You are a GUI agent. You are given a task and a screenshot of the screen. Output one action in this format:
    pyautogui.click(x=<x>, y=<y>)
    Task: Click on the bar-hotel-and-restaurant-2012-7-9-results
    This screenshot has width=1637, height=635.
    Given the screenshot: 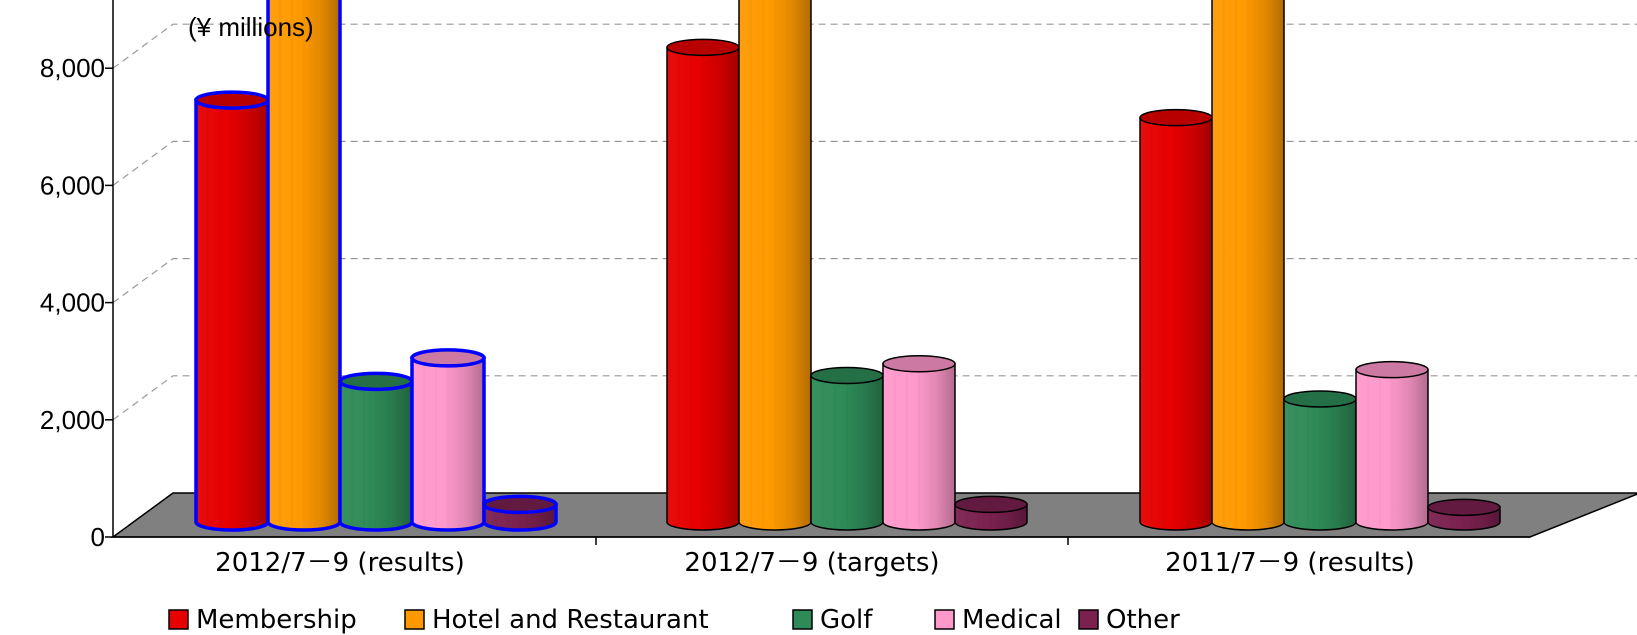 What is the action you would take?
    pyautogui.click(x=304, y=266)
    